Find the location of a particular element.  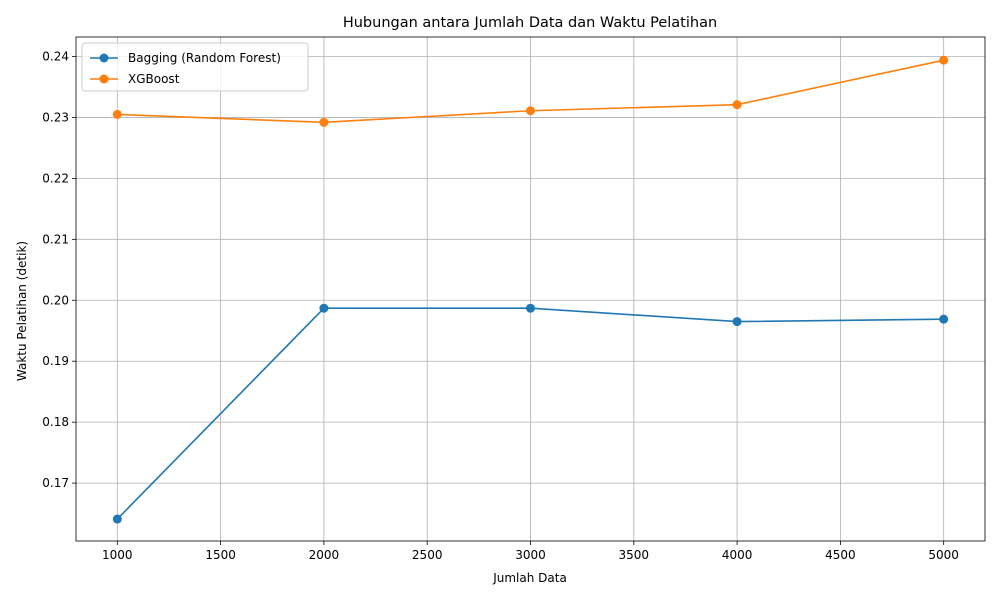

x-tick-label: 2000 is located at coordinates (324, 555).